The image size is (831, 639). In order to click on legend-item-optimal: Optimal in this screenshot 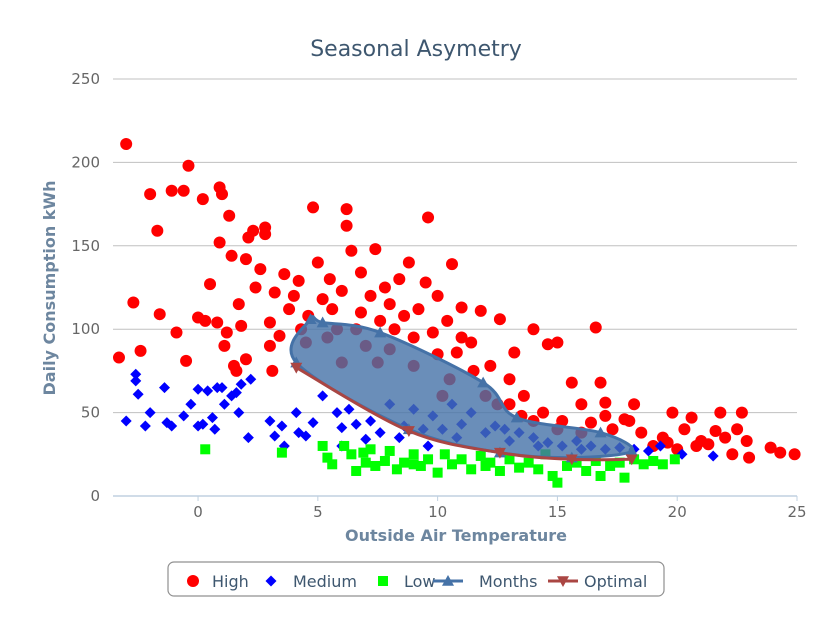, I will do `click(597, 581)`.